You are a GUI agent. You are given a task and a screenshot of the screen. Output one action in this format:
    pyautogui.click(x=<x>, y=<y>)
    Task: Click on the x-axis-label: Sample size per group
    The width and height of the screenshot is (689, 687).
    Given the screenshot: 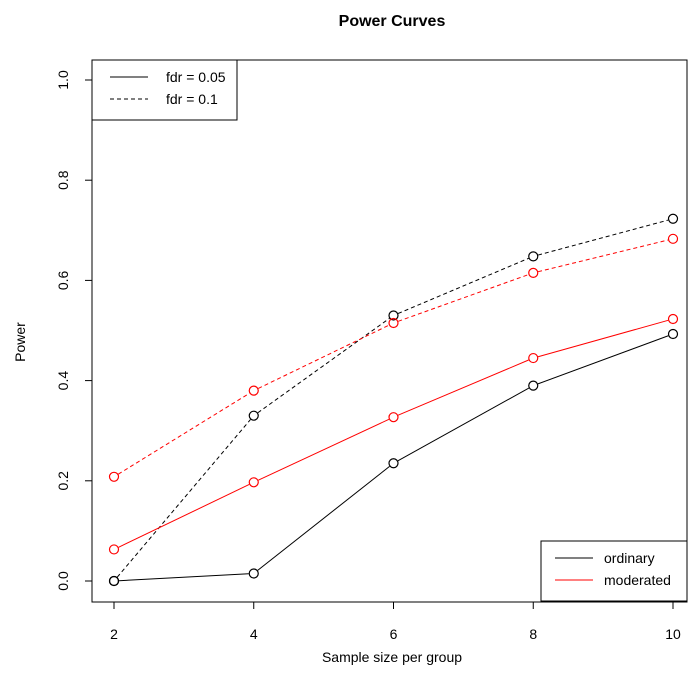 What is the action you would take?
    pyautogui.click(x=392, y=657)
    